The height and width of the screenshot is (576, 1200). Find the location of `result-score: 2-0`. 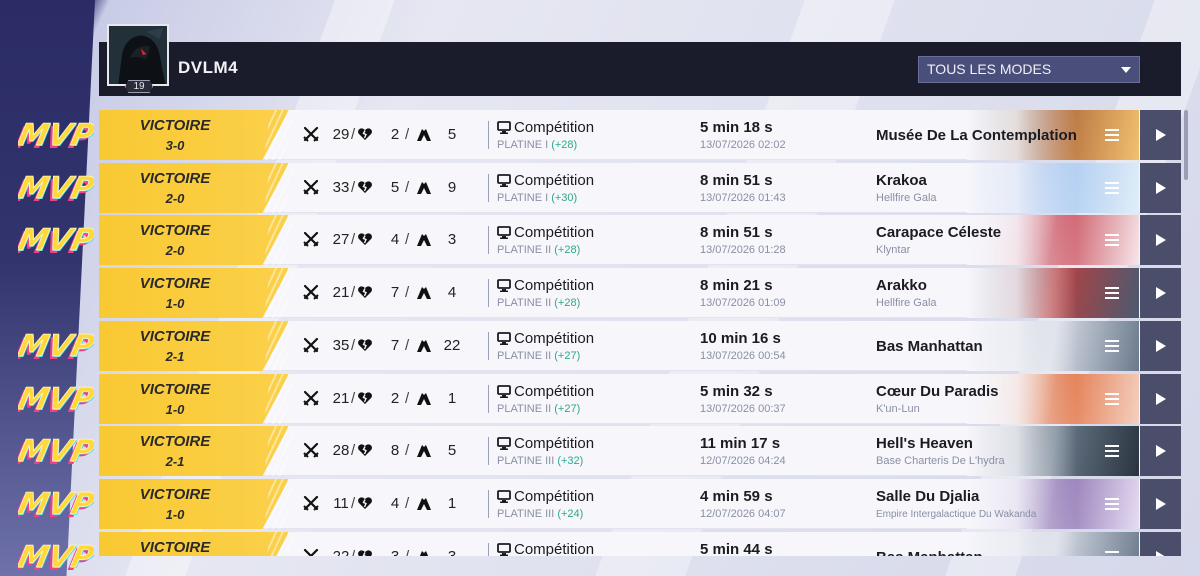

result-score: 2-0 is located at coordinates (175, 198).